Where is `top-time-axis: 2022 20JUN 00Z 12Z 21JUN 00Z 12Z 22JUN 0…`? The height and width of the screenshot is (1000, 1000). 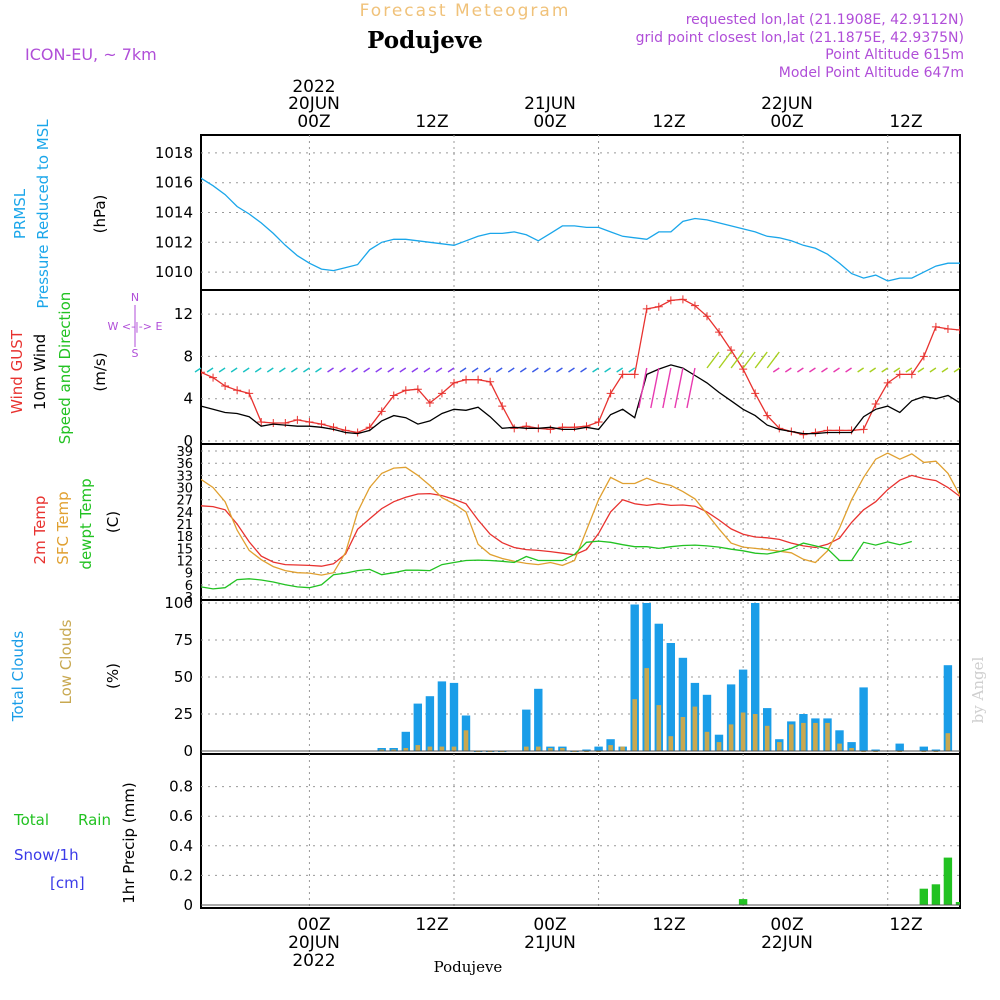 top-time-axis: 2022 20JUN 00Z 12Z 21JUN 00Z 12Z 22JUN 0… is located at coordinates (605, 104).